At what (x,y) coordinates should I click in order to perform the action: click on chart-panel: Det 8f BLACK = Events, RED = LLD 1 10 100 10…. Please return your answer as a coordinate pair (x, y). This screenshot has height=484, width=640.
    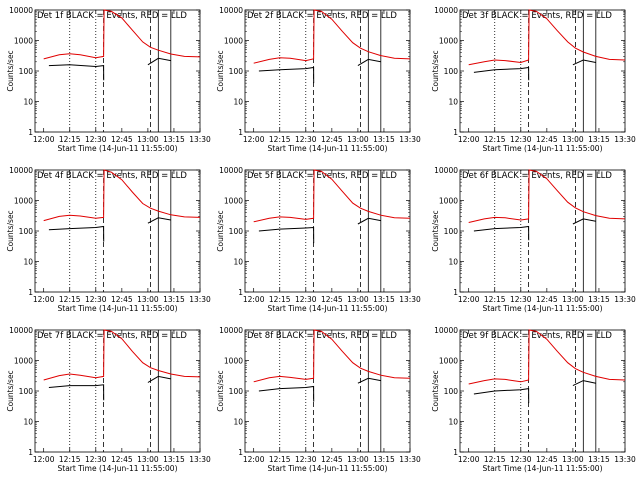
    Looking at the image, I should click on (318, 399).